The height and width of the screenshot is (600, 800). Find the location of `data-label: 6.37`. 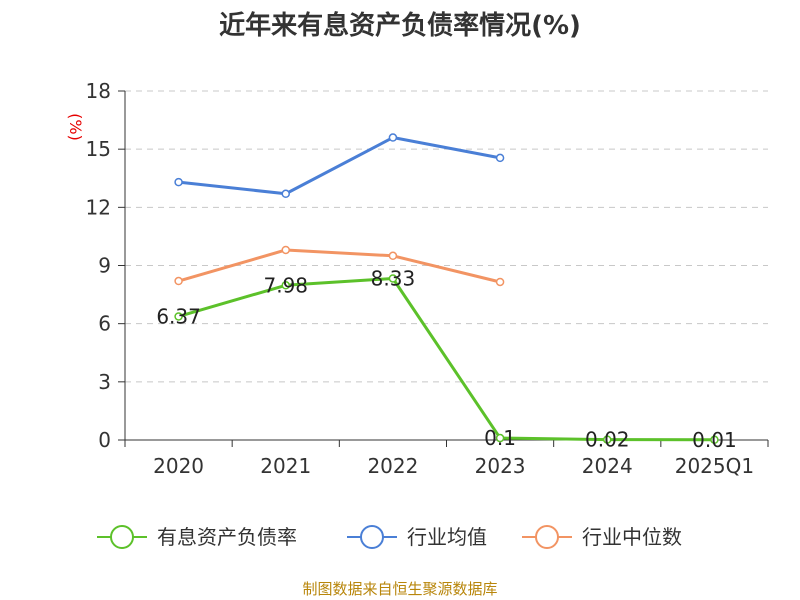

data-label: 6.37 is located at coordinates (178, 316).